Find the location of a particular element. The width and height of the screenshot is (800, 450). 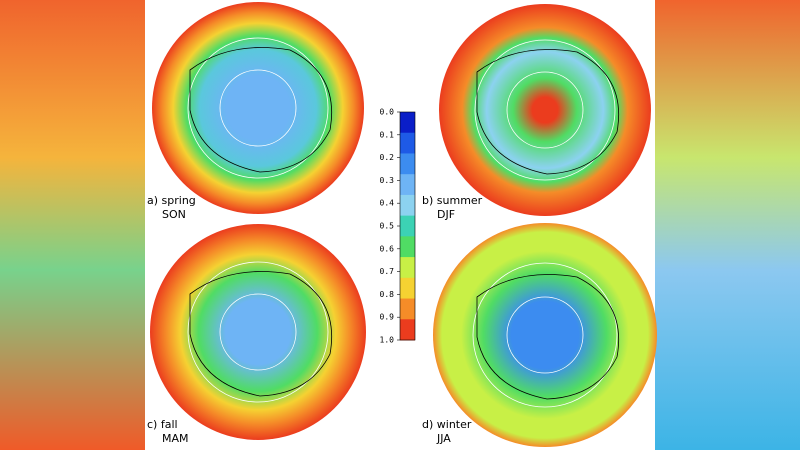

tick-label: 0.7 is located at coordinates (387, 271).